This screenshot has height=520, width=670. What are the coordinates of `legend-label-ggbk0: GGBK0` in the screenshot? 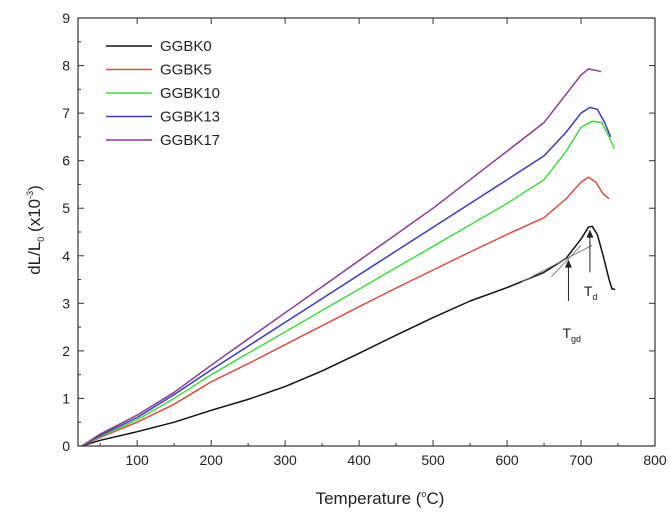 It's located at (186, 46).